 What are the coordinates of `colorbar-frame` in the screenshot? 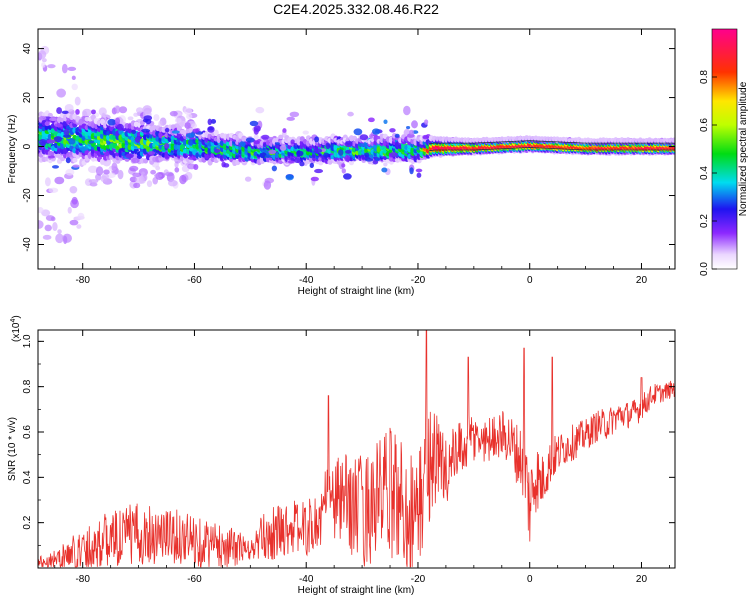 It's located at (724, 149).